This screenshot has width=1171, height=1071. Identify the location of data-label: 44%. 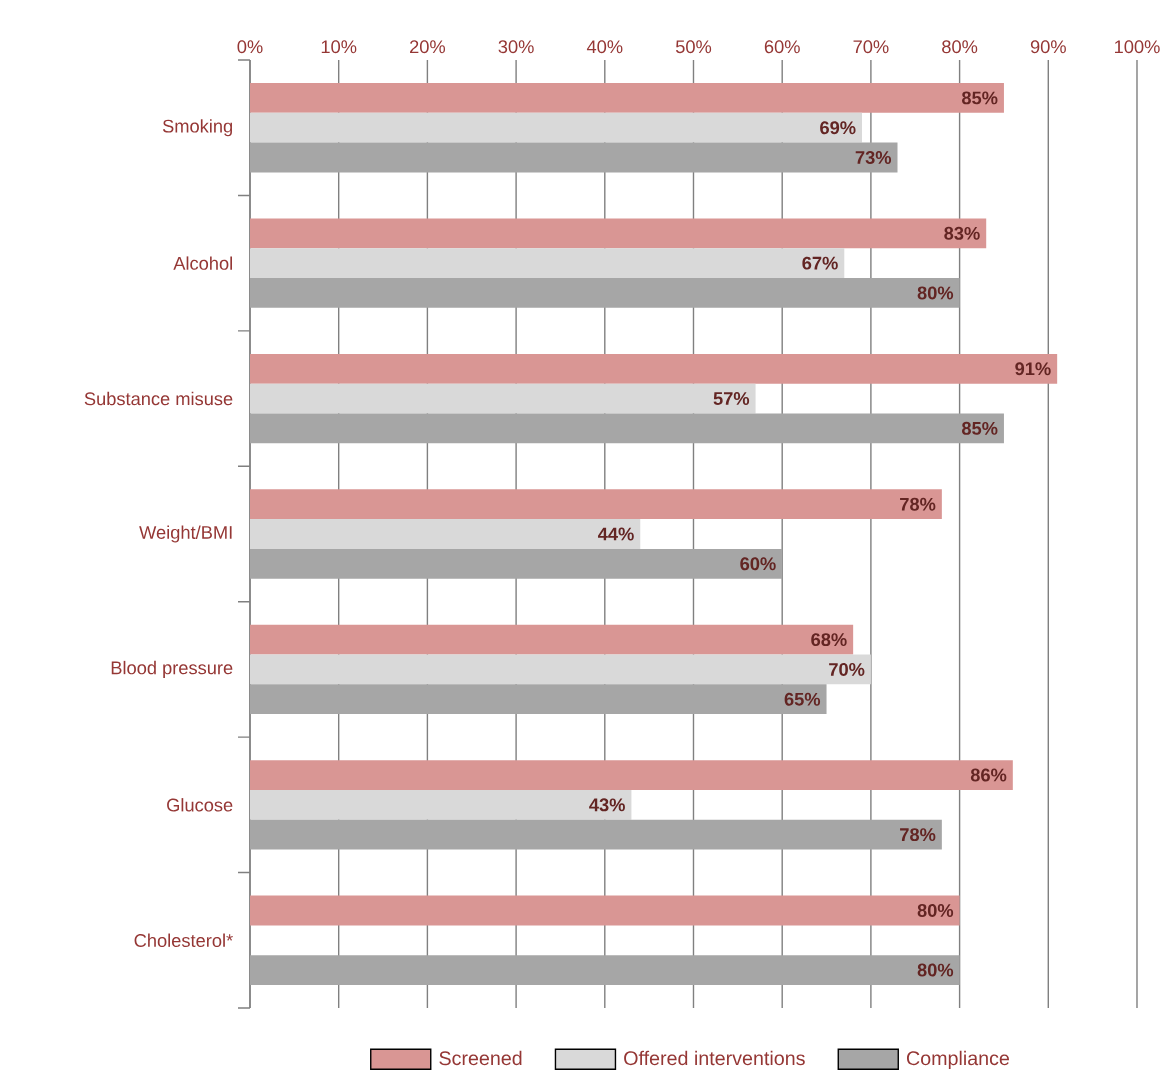
(616, 534).